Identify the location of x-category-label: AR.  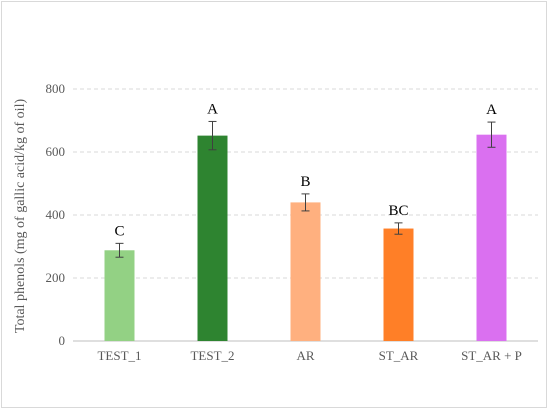
(305, 355).